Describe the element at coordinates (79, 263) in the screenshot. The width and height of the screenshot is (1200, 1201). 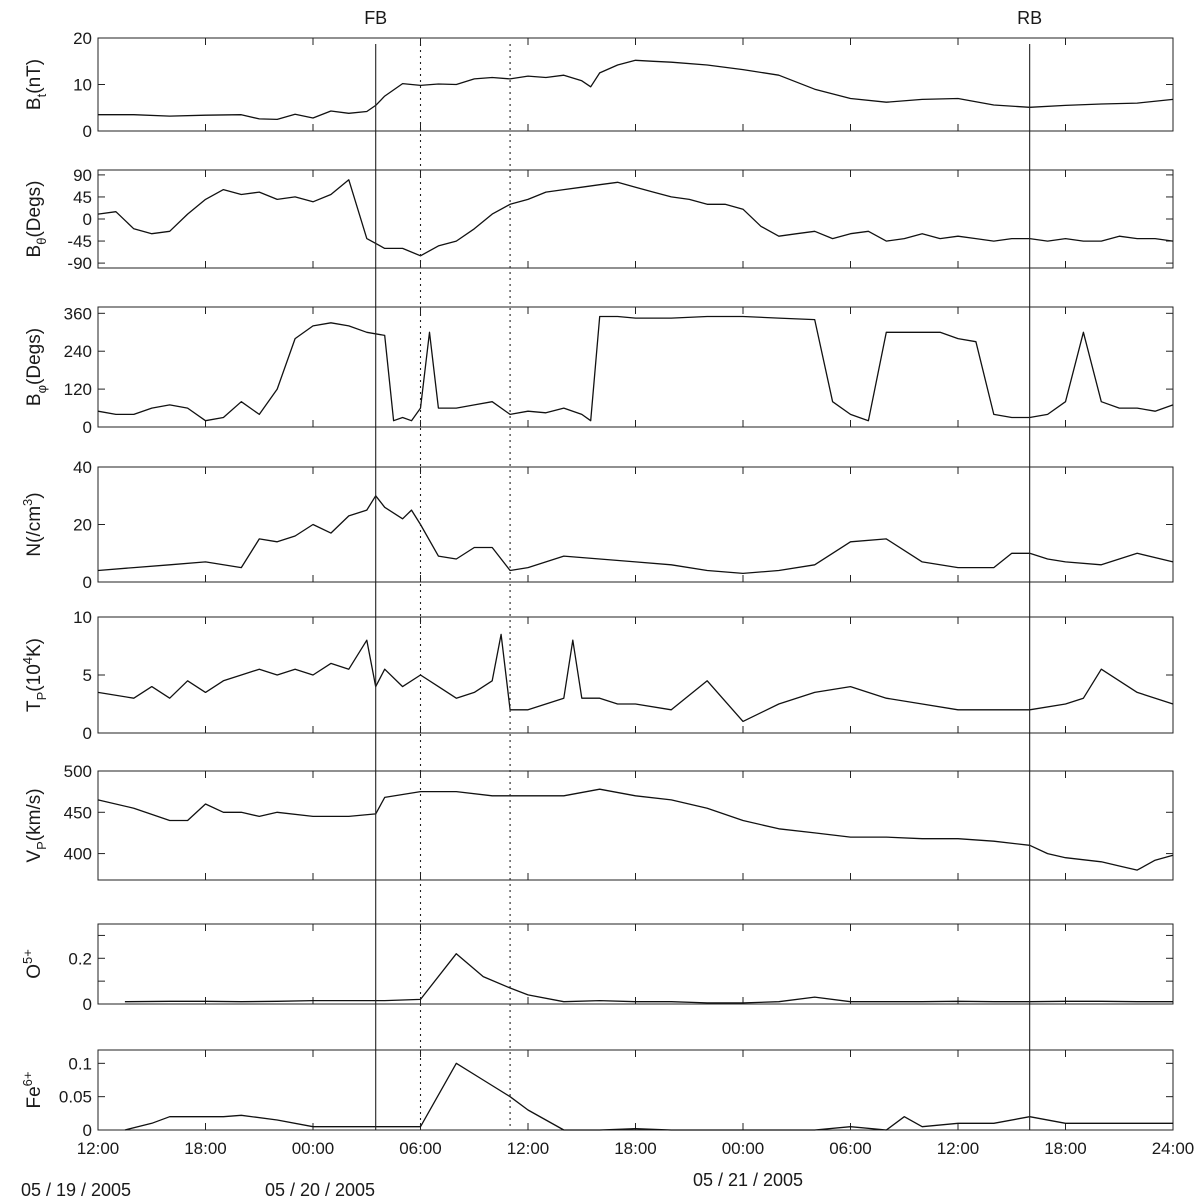
I see `y-tick-label: -90` at that location.